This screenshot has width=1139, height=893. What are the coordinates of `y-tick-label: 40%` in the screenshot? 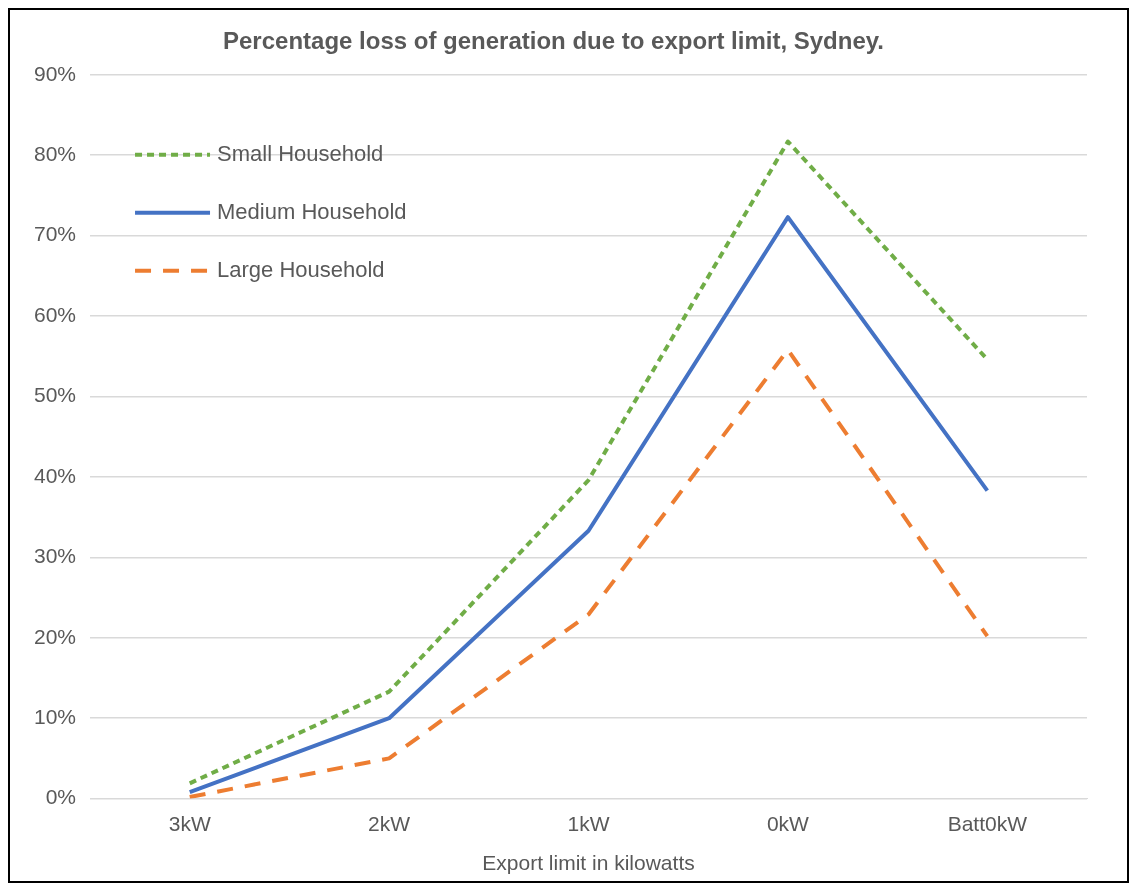 It's located at (55, 475).